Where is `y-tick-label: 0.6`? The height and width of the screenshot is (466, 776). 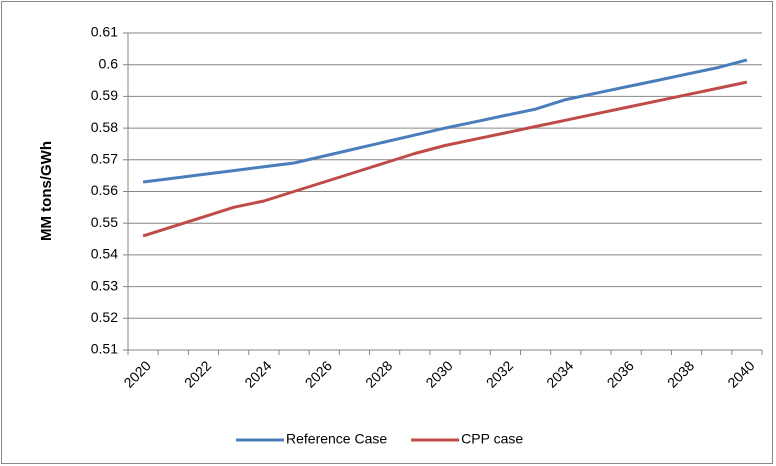
y-tick-label: 0.6 is located at coordinates (109, 63).